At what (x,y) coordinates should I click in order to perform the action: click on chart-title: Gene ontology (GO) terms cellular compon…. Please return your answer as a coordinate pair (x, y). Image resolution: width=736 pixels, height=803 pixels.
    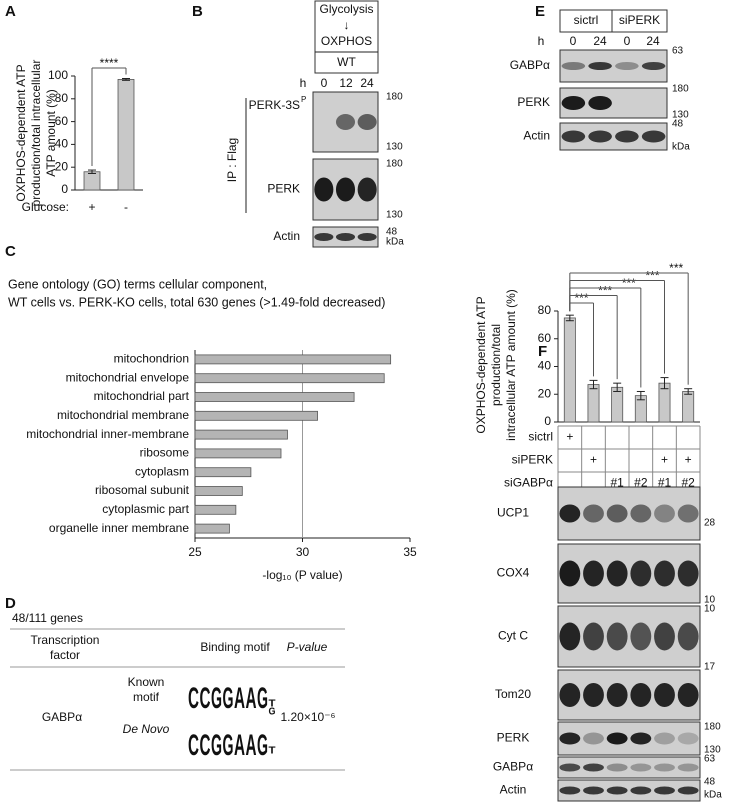
    Looking at the image, I should click on (137, 284).